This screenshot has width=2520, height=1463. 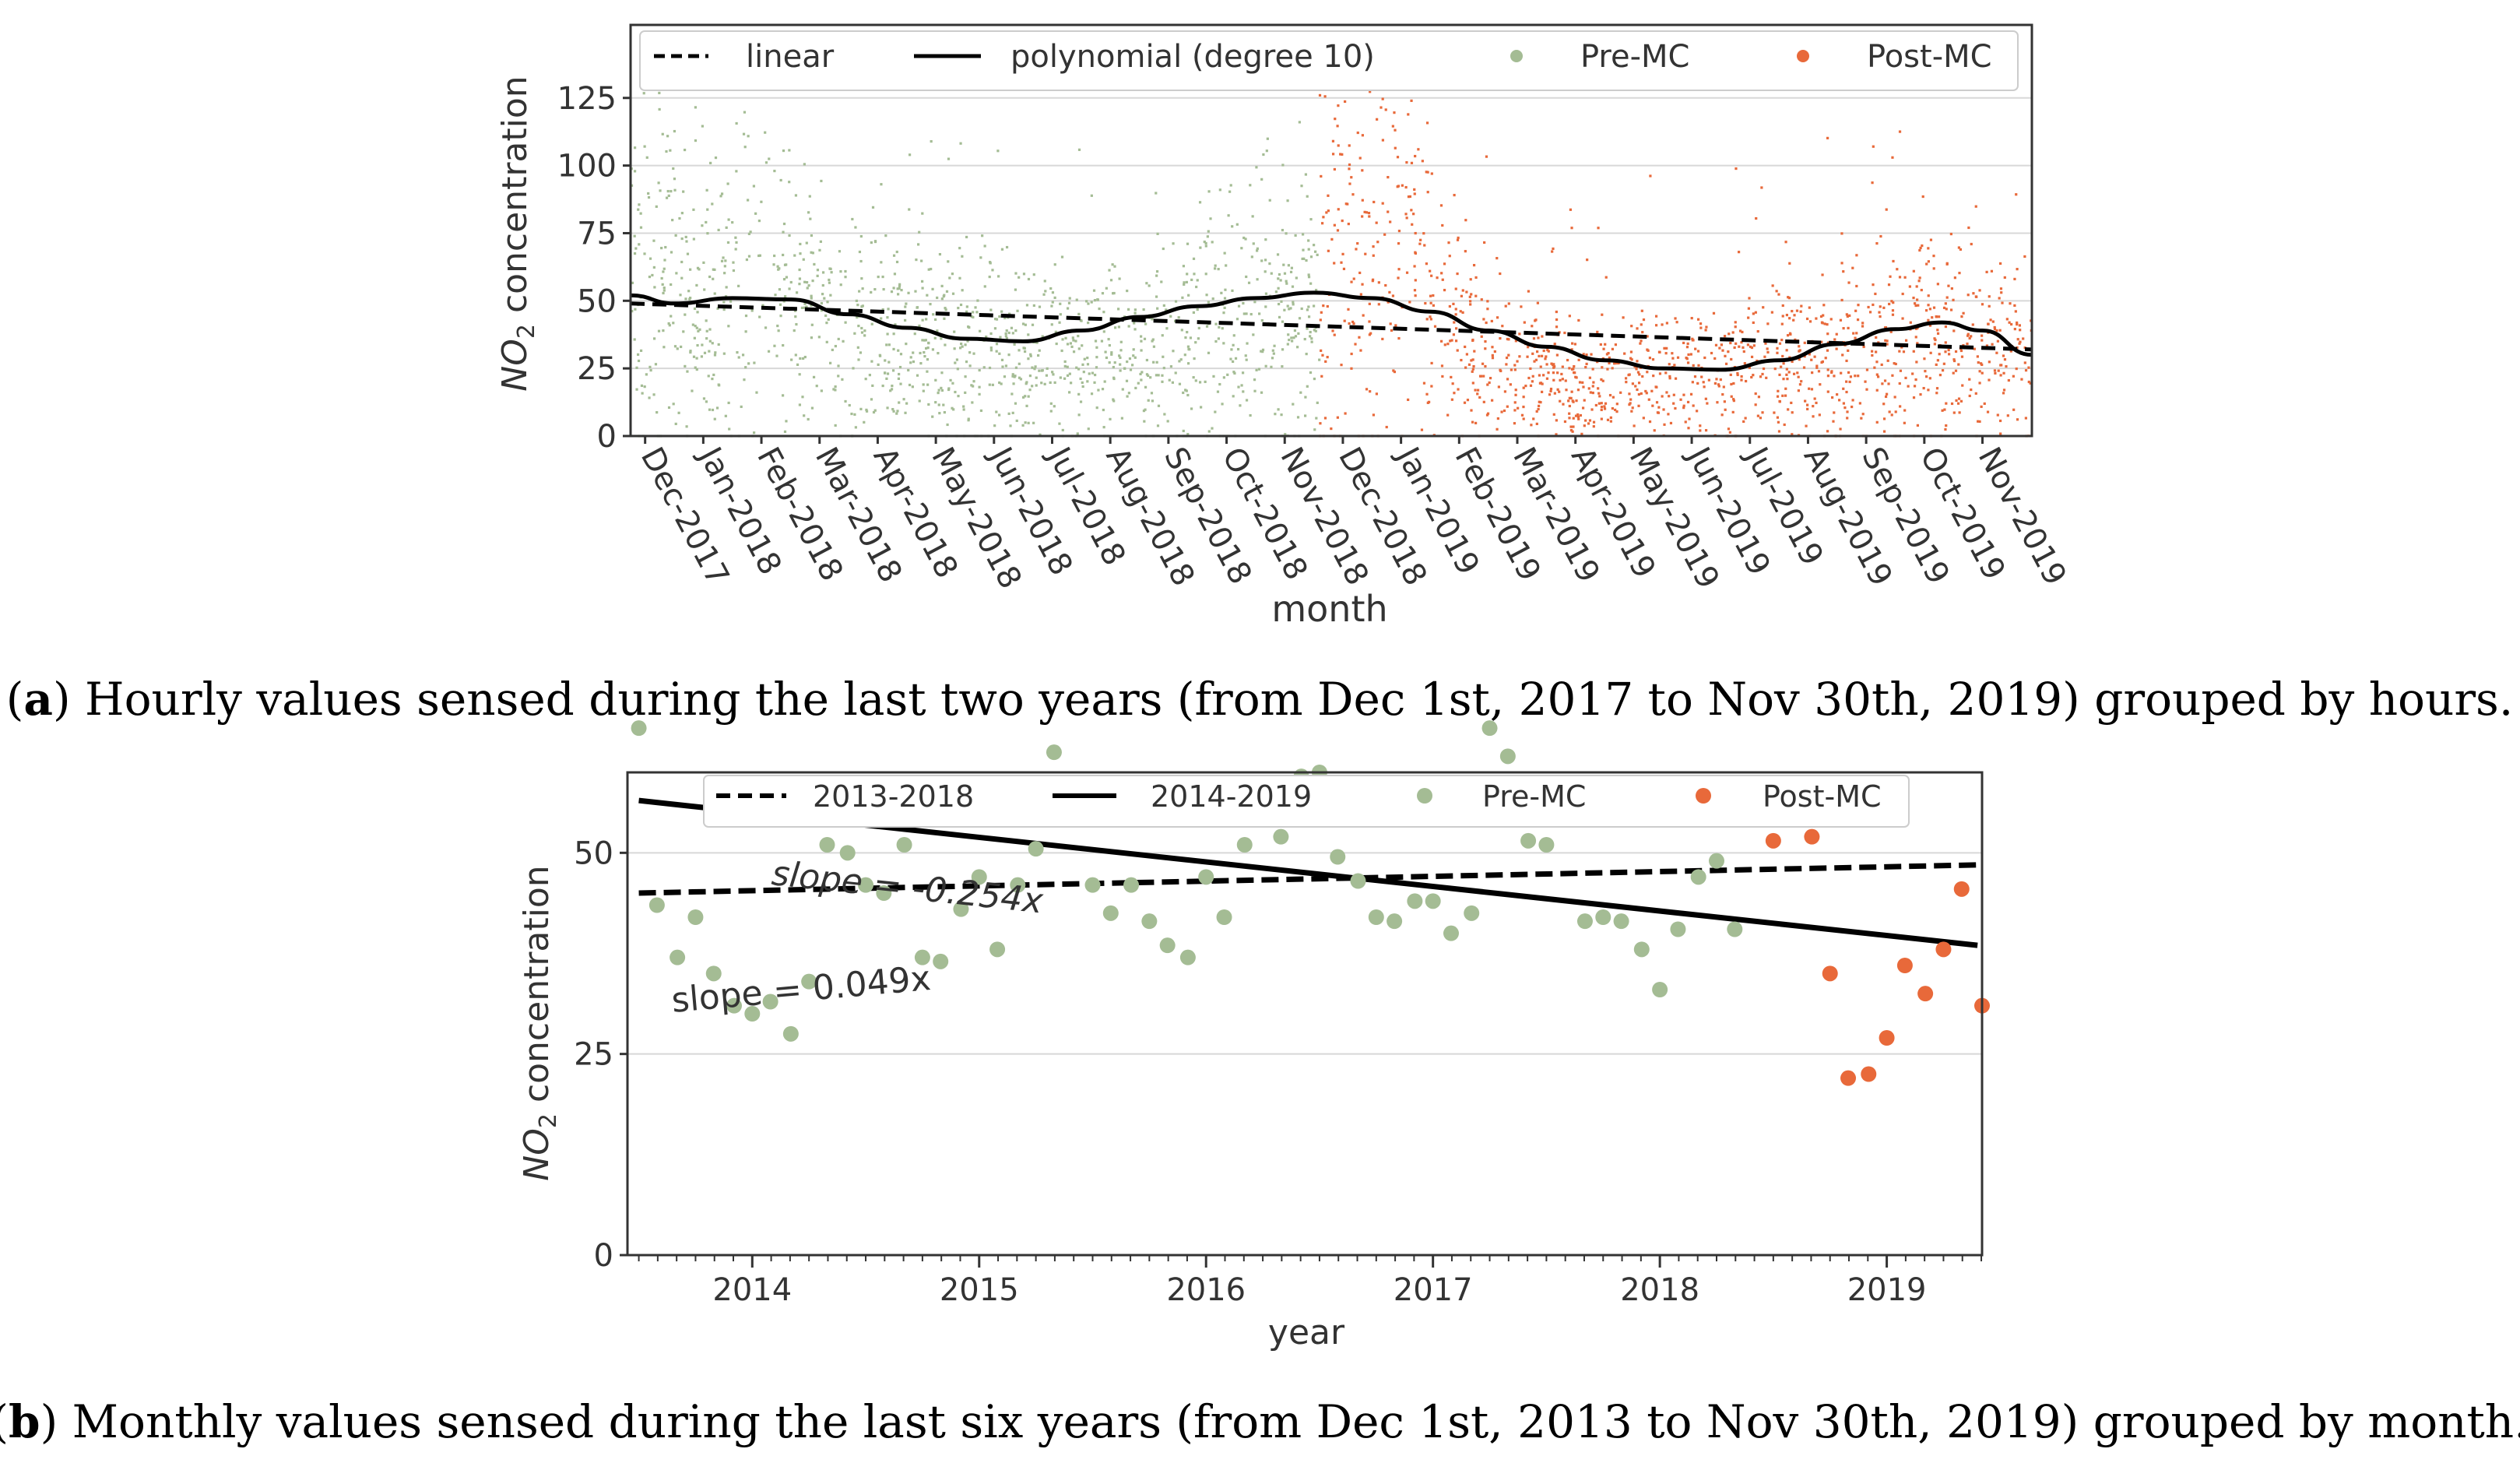 What do you see at coordinates (1036, 849) in the screenshot?
I see `b-pre-mc-point` at bounding box center [1036, 849].